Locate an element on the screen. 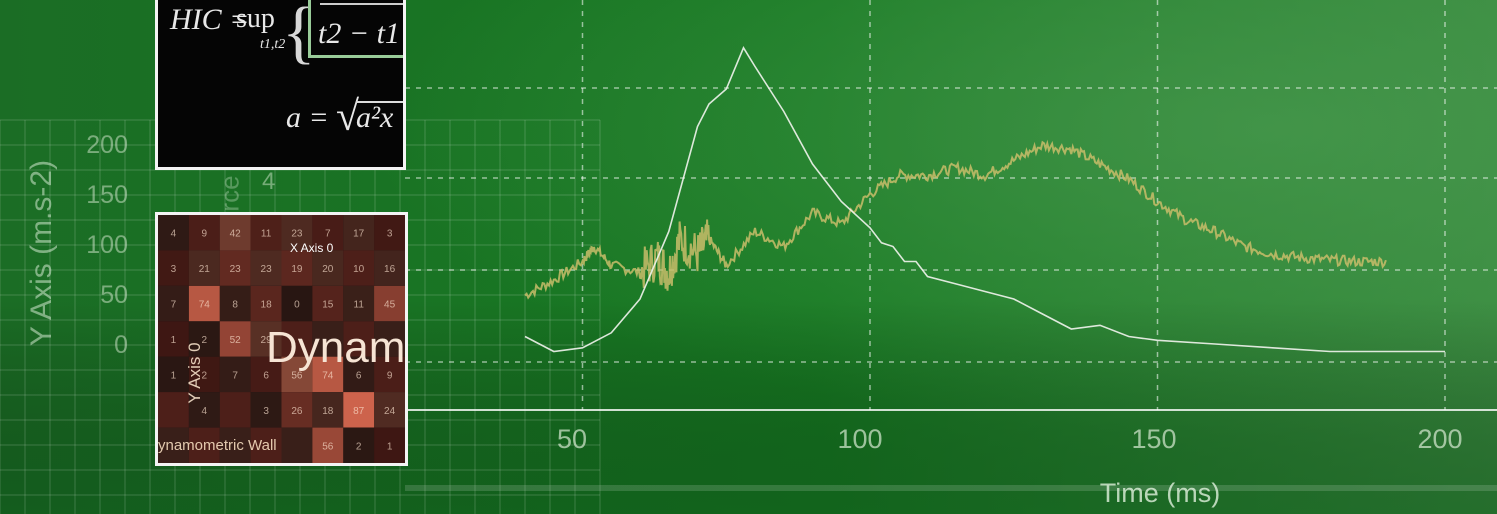 Image resolution: width=1497 pixels, height=514 pixels. heatmap-cell-value: 8 is located at coordinates (235, 305).